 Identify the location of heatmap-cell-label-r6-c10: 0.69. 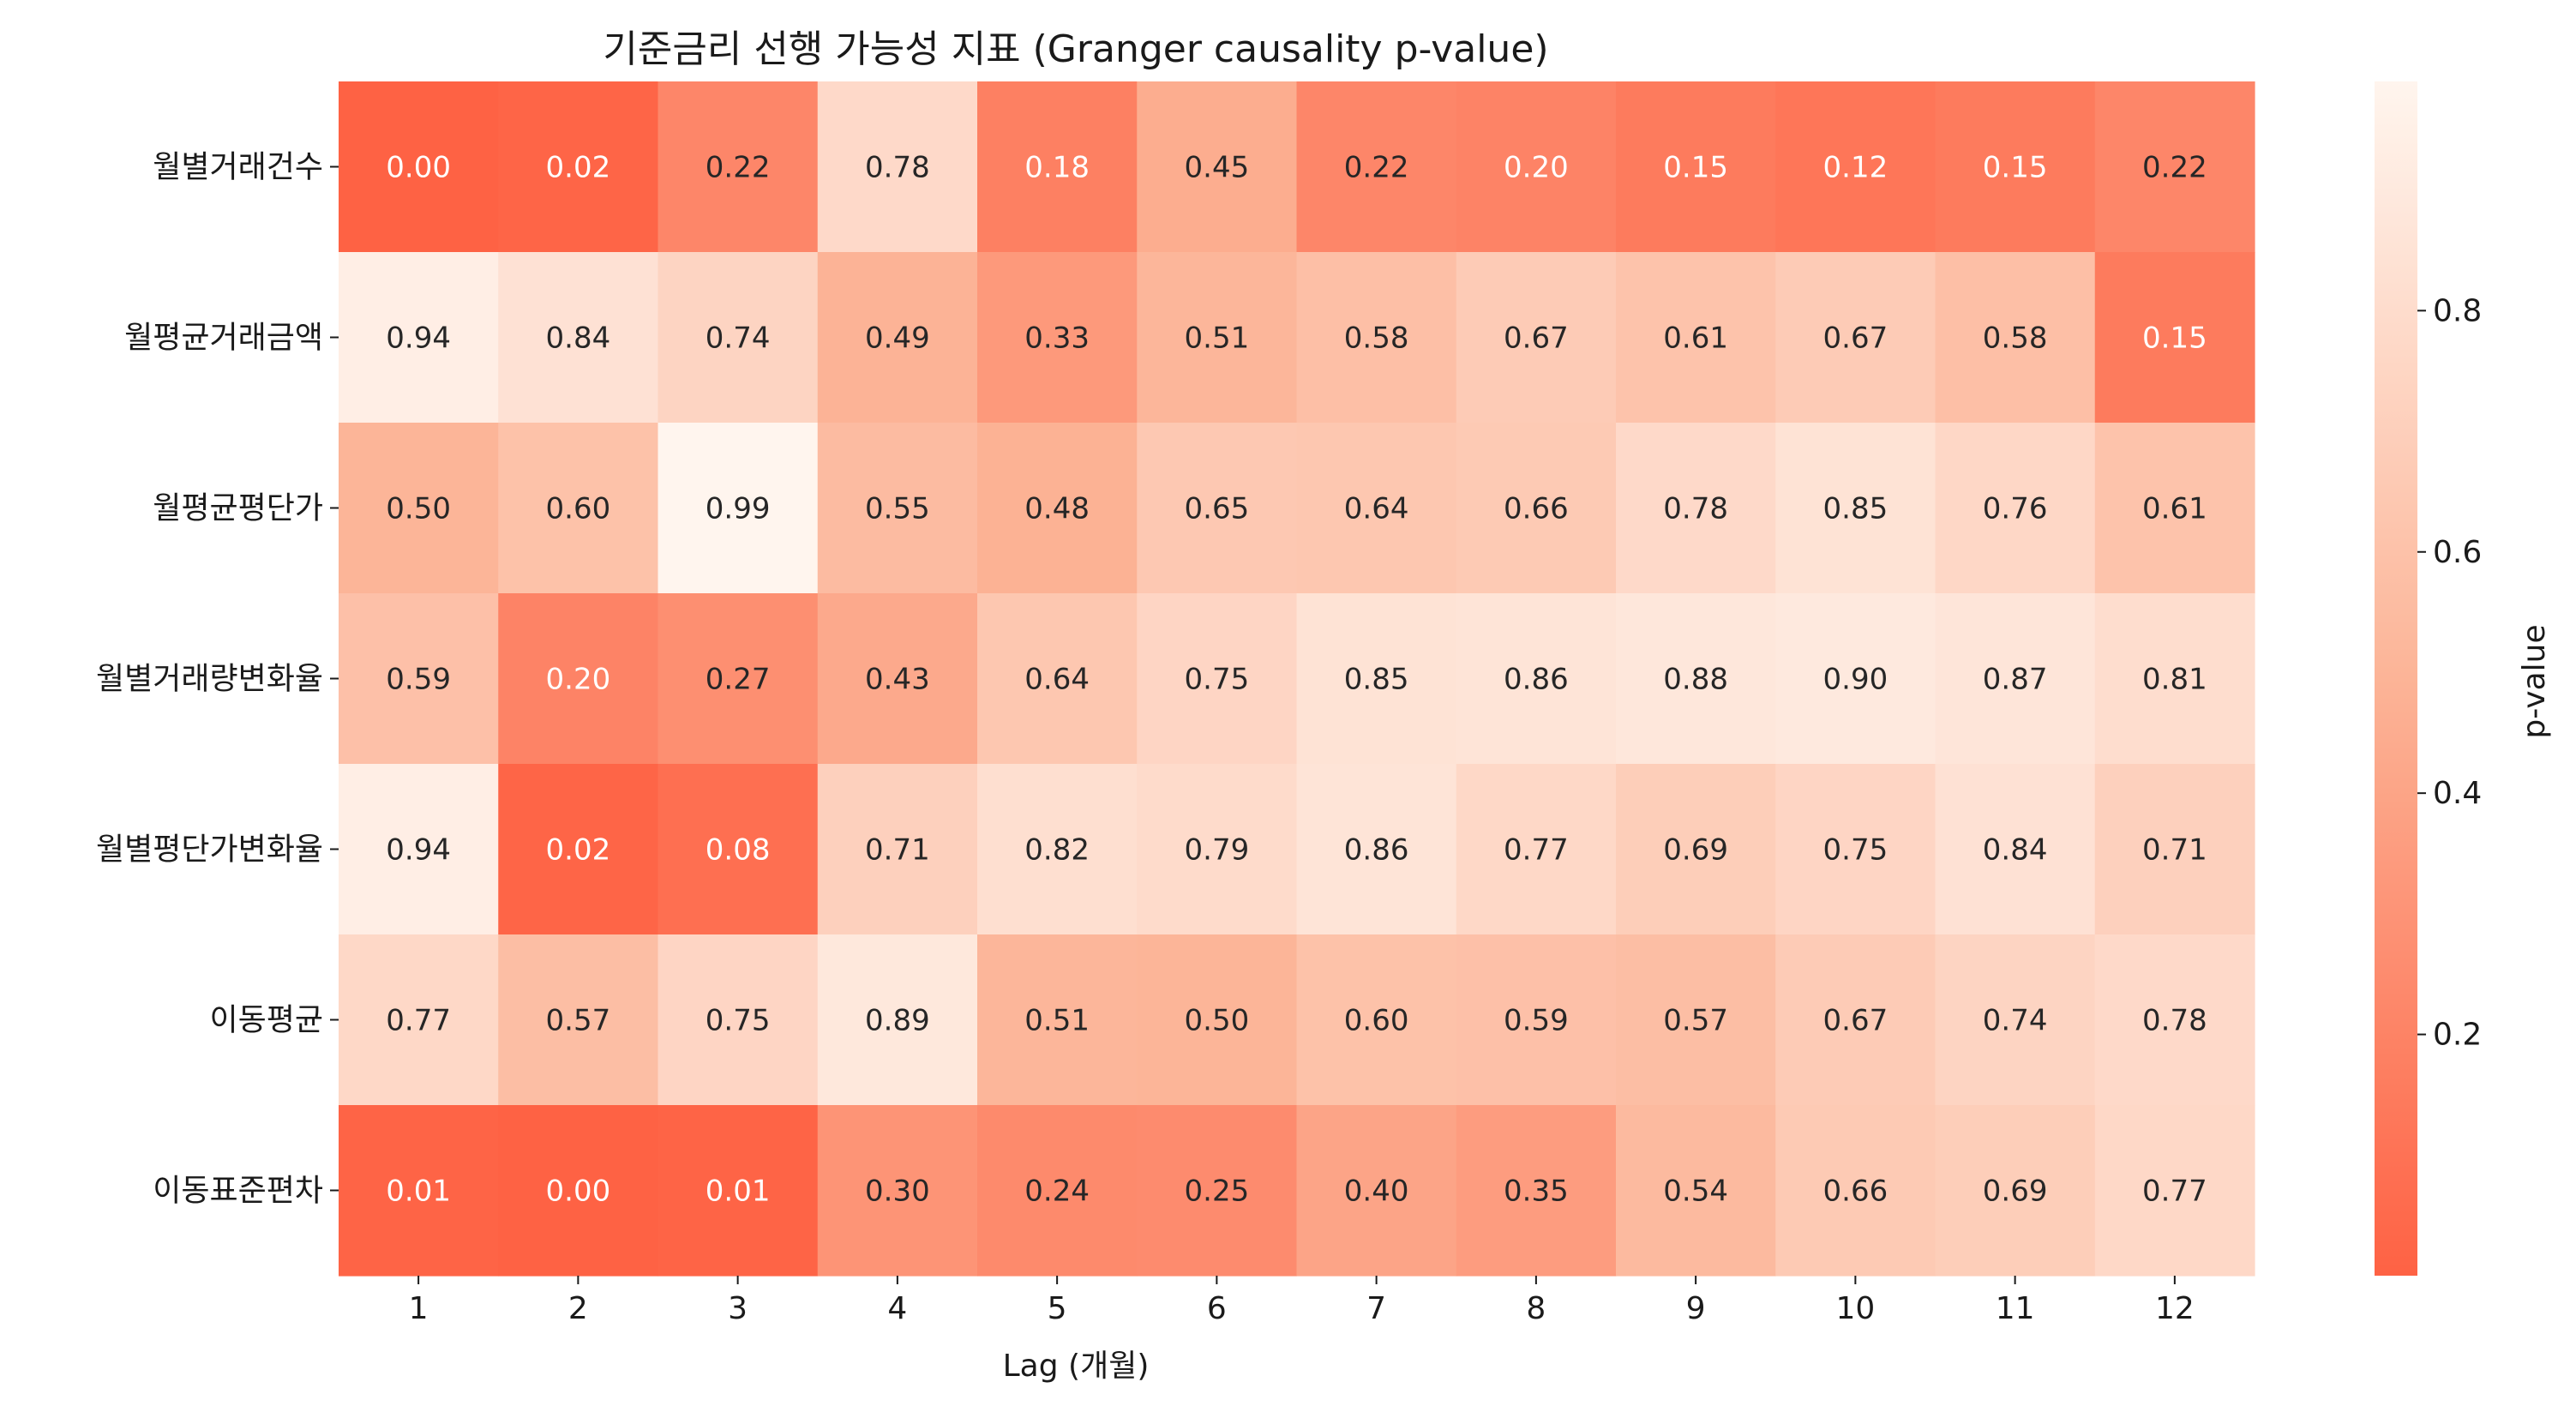
(2015, 1192).